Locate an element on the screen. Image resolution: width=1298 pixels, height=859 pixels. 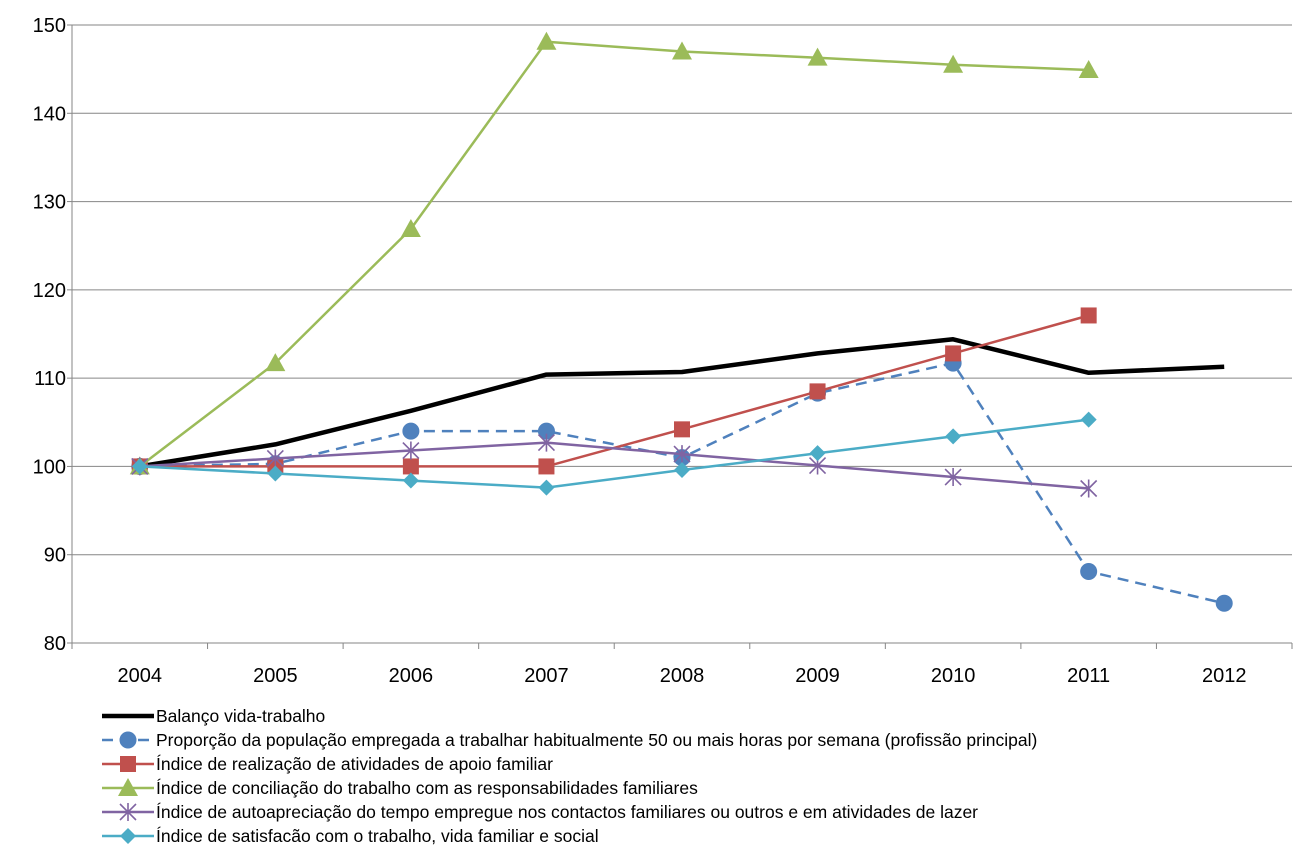
x-tick-label: 2004 is located at coordinates (140, 676).